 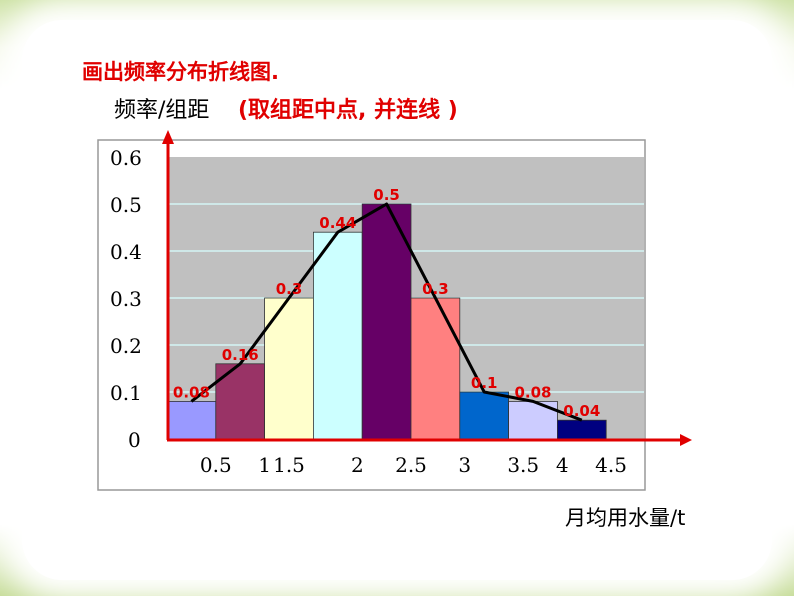 What do you see at coordinates (126, 393) in the screenshot?
I see `y-tick-label: 0.1` at bounding box center [126, 393].